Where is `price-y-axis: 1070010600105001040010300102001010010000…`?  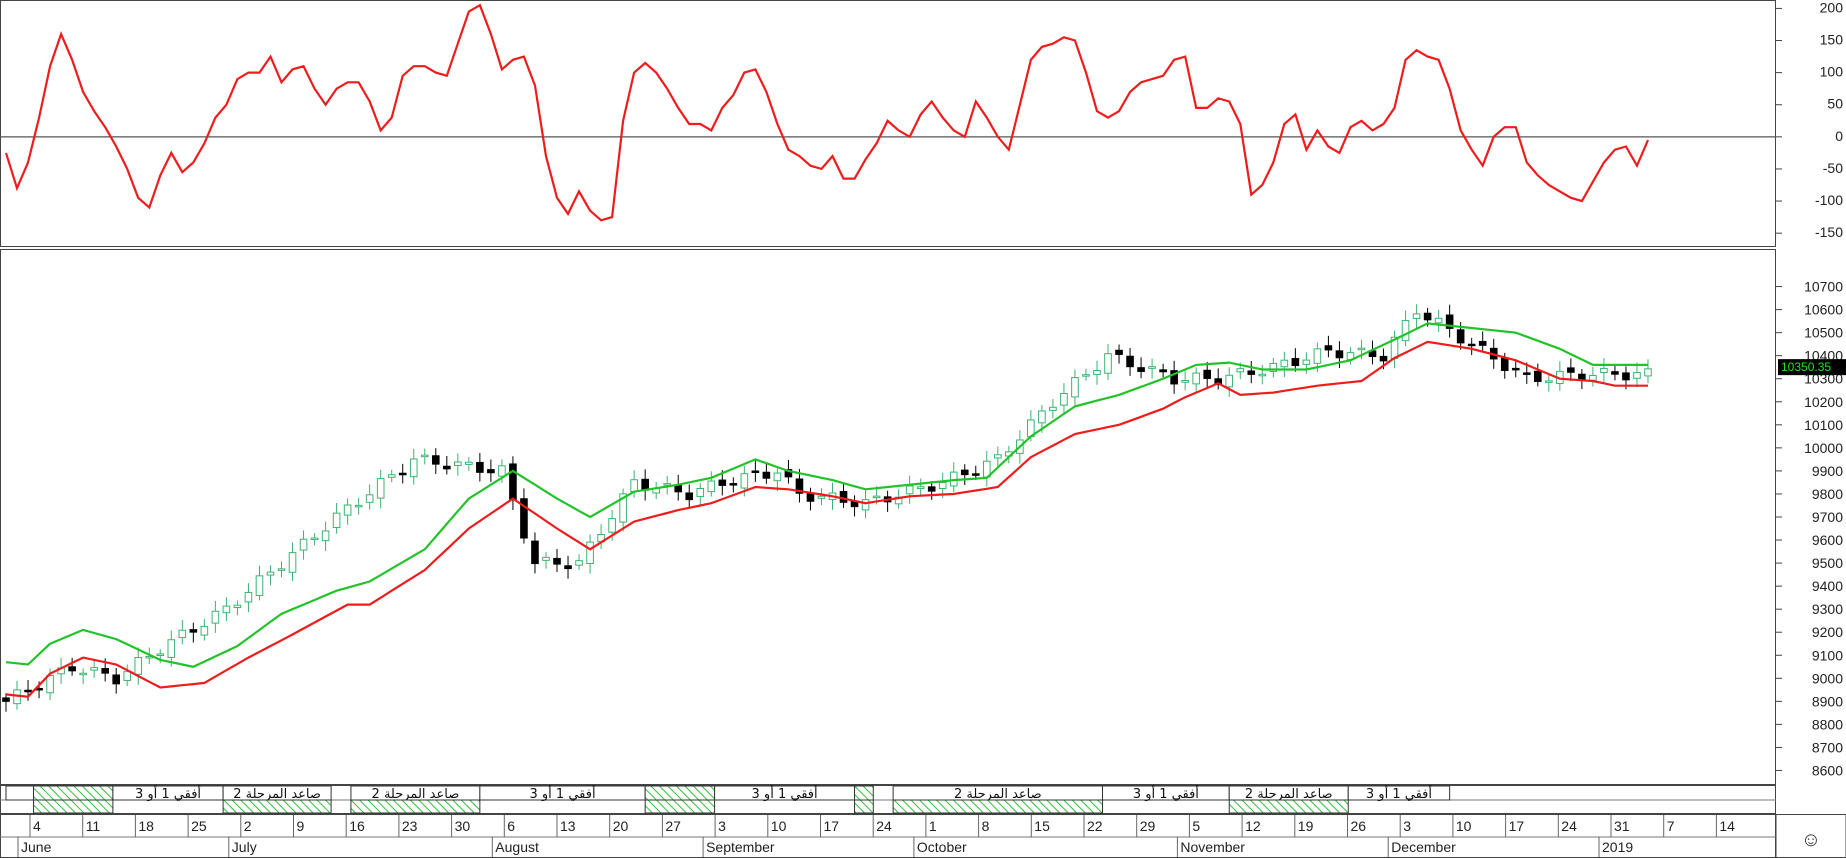
price-y-axis: 1070010600105001040010300102001010010000… is located at coordinates (1809, 528).